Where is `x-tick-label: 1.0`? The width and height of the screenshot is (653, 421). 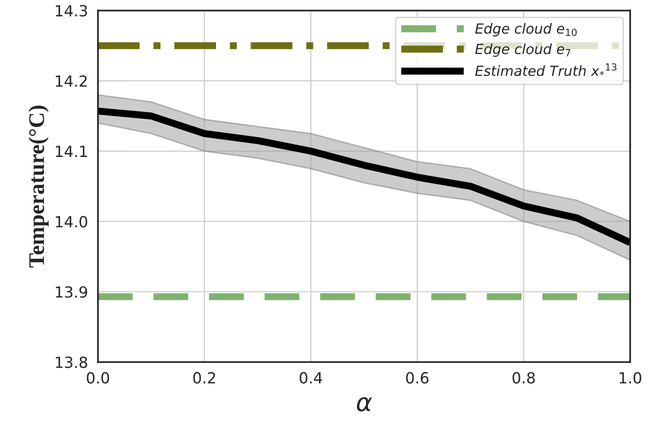
x-tick-label: 1.0 is located at coordinates (631, 378).